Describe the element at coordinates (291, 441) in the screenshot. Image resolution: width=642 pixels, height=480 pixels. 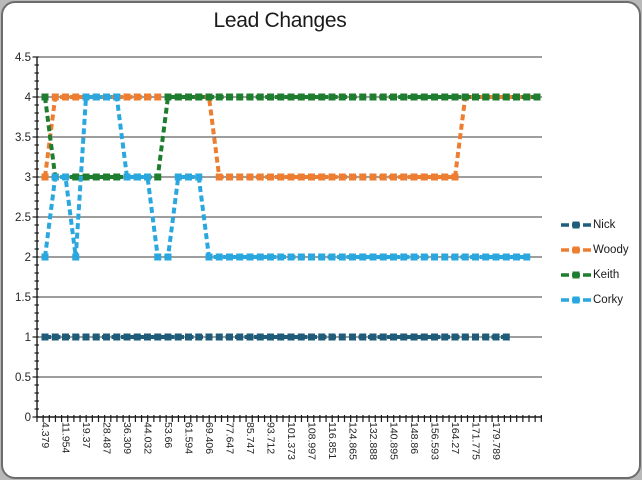
I see `x-tick-label: 101.373` at that location.